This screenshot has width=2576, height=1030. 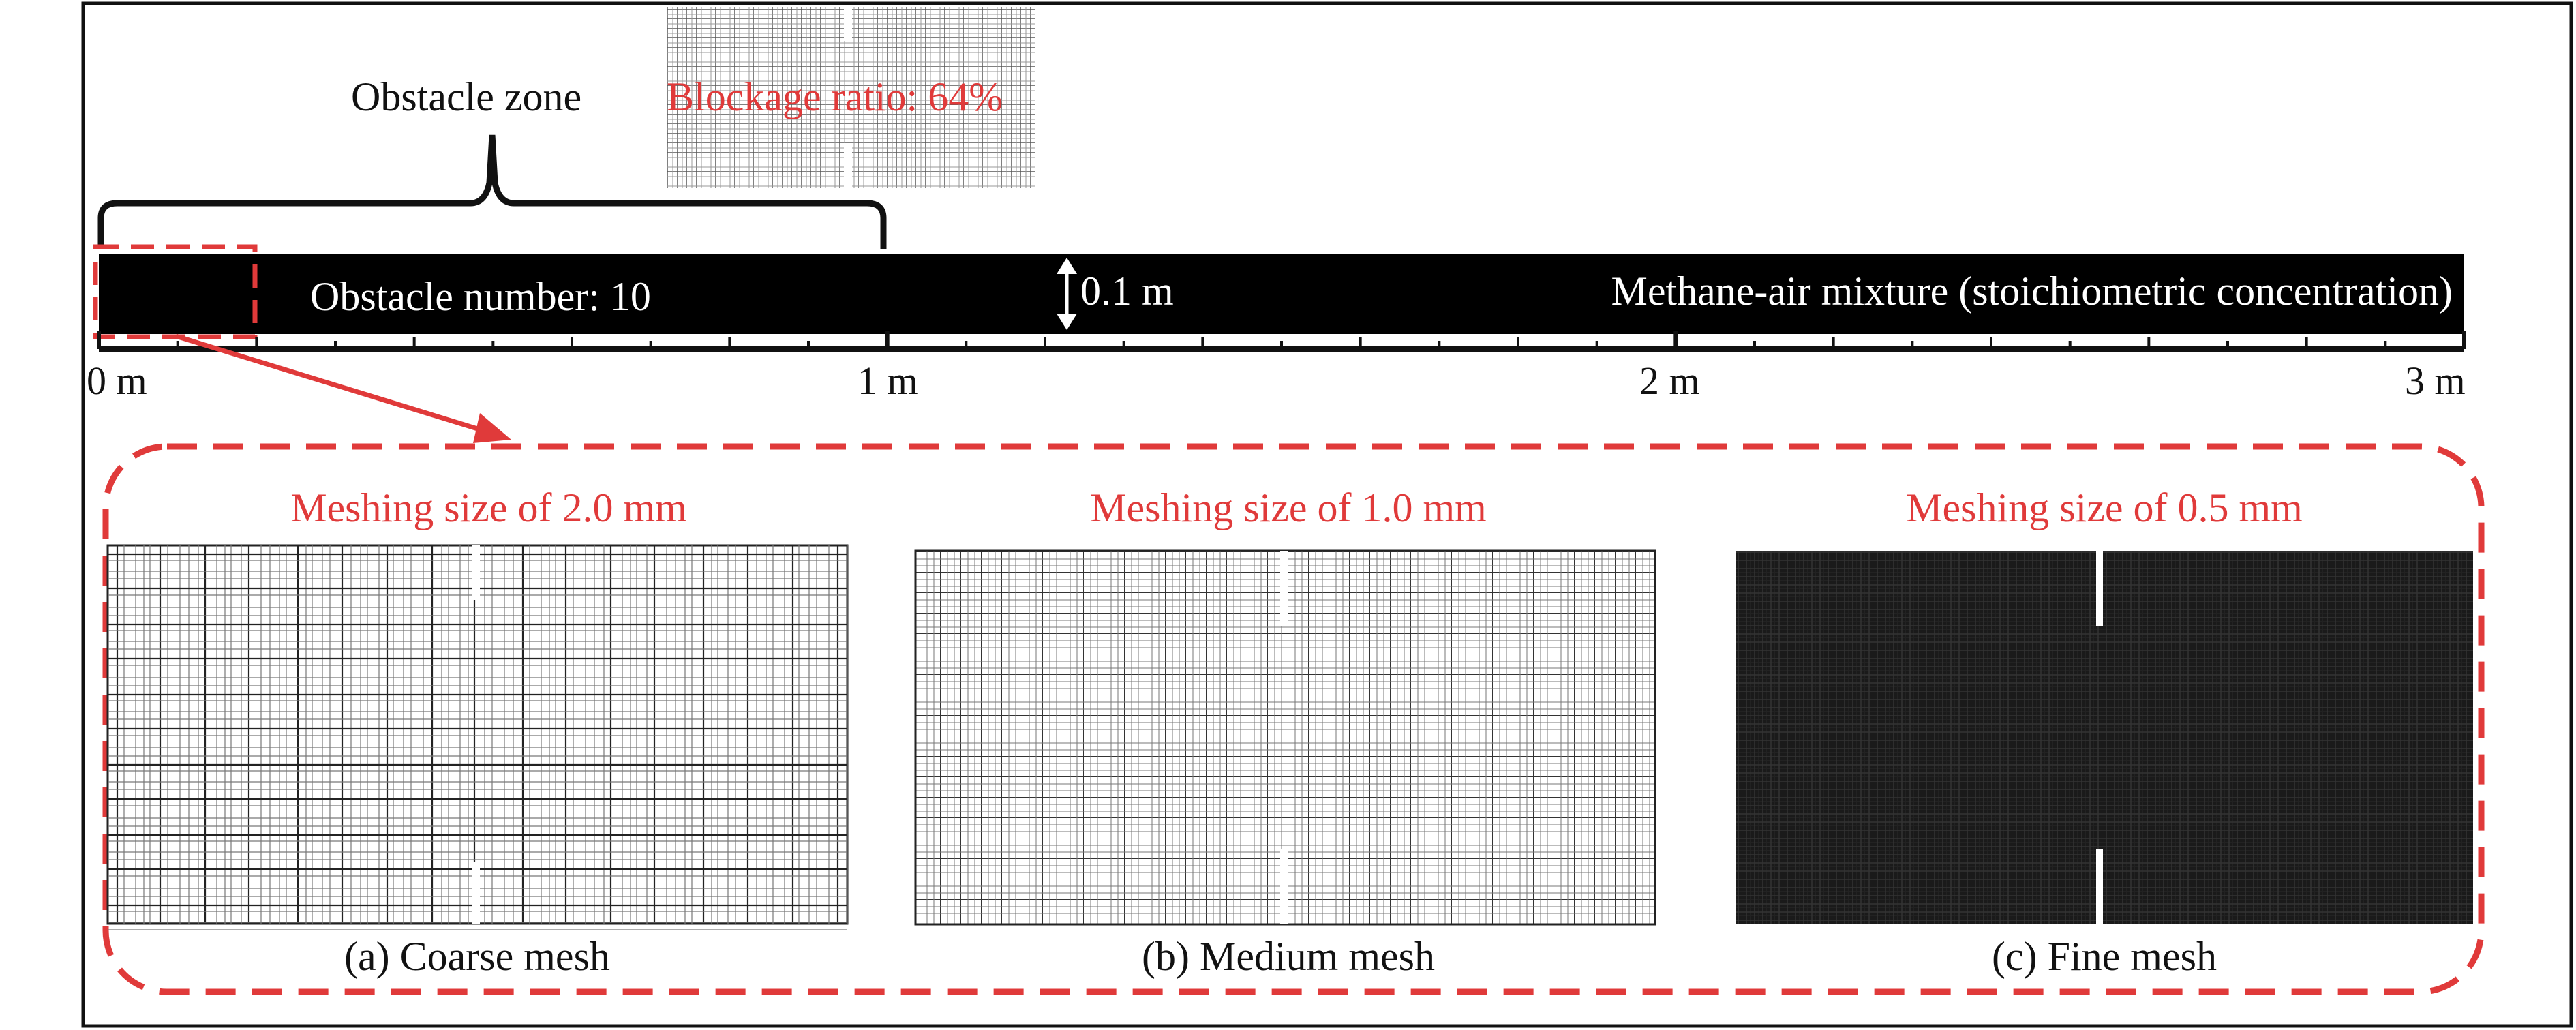 What do you see at coordinates (1288, 507) in the screenshot?
I see `mesh-title-medium: Meshing size of 1.0 mm` at bounding box center [1288, 507].